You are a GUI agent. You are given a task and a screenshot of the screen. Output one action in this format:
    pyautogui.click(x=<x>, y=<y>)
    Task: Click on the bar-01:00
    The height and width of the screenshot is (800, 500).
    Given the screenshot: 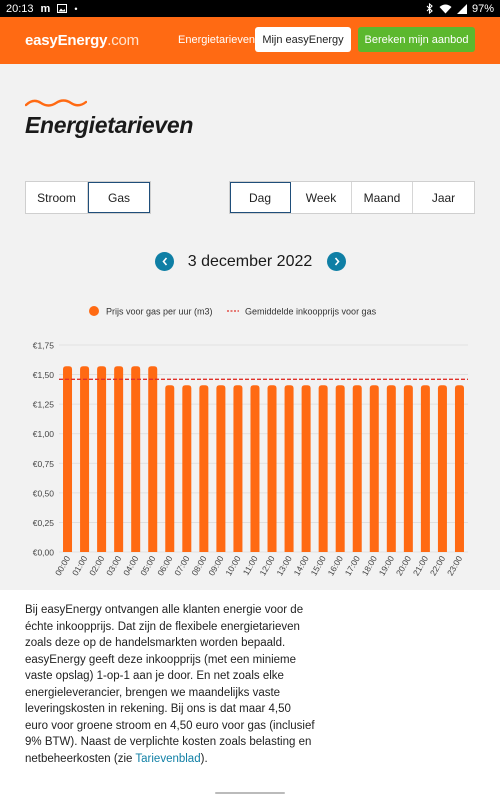 What is the action you would take?
    pyautogui.click(x=85, y=459)
    